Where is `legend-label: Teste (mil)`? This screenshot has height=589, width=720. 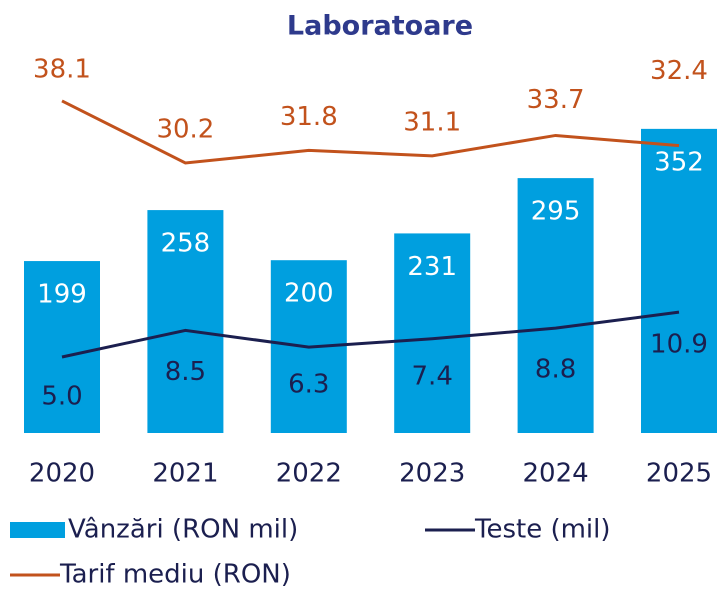
legend-label: Teste (mil) is located at coordinates (542, 530).